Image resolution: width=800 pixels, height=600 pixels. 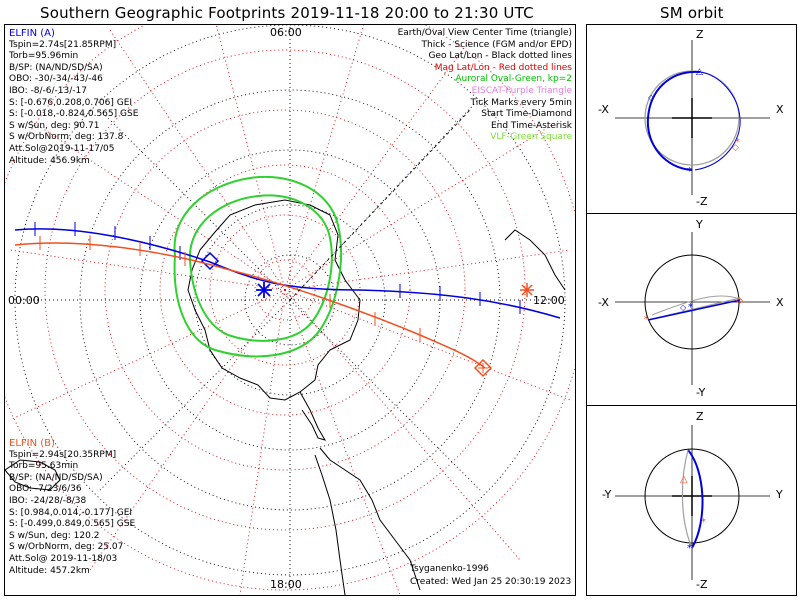 I want to click on elfin-a-line: S w/OrbNorm, deg: 137.8, so click(x=66, y=137).